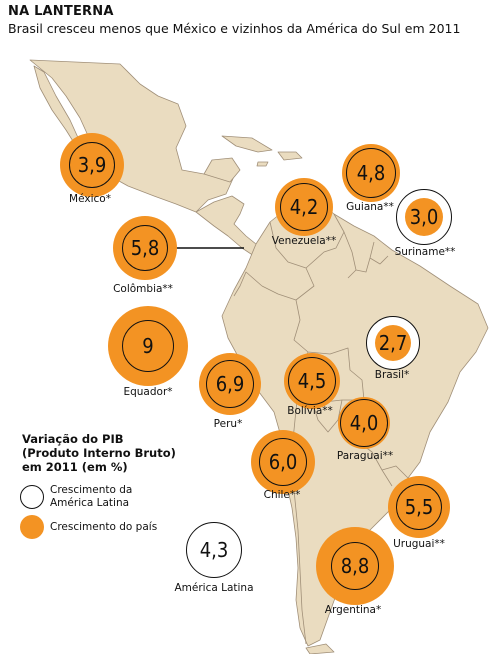 The image size is (500, 654). What do you see at coordinates (355, 566) in the screenshot?
I see `argentina-bubble: 8,8` at bounding box center [355, 566].